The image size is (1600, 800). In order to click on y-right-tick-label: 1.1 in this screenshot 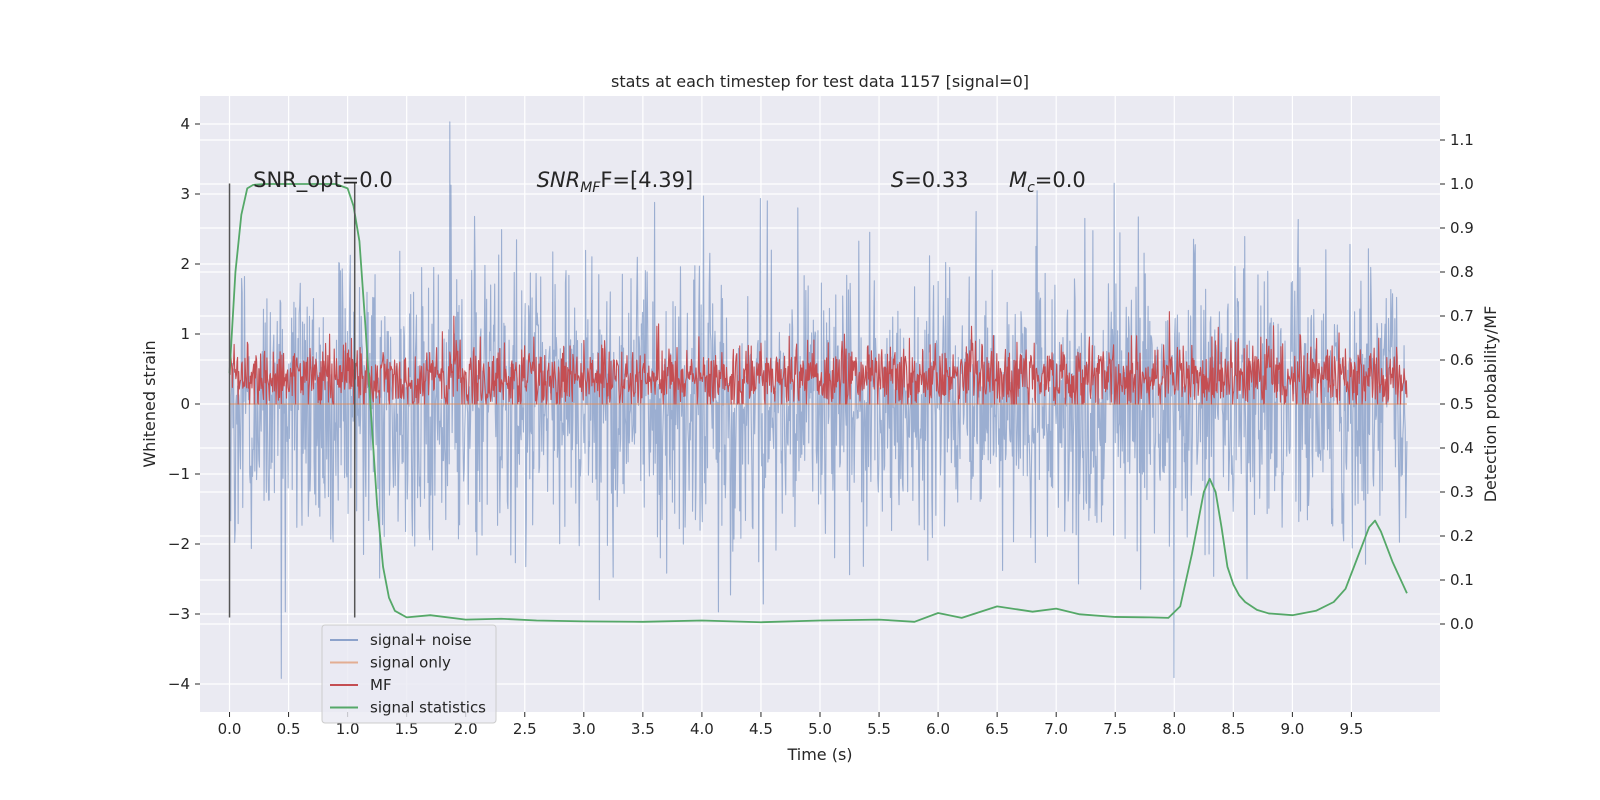, I will do `click(1462, 140)`.